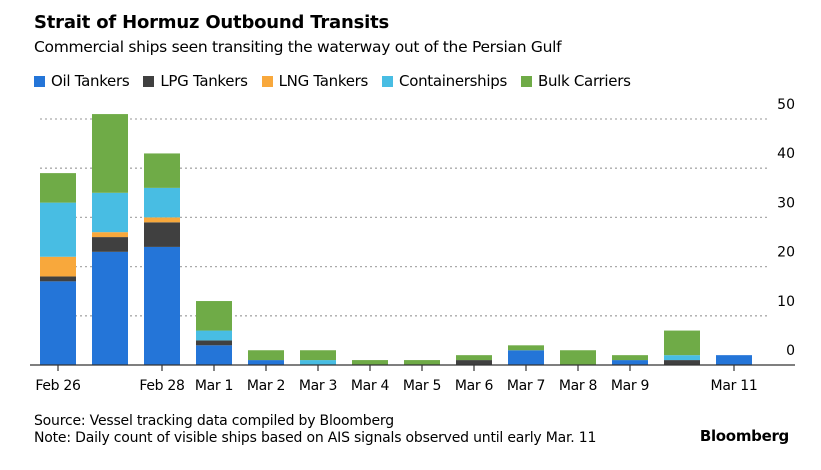  What do you see at coordinates (266, 386) in the screenshot?
I see `x-tick-label: Mar 2` at bounding box center [266, 386].